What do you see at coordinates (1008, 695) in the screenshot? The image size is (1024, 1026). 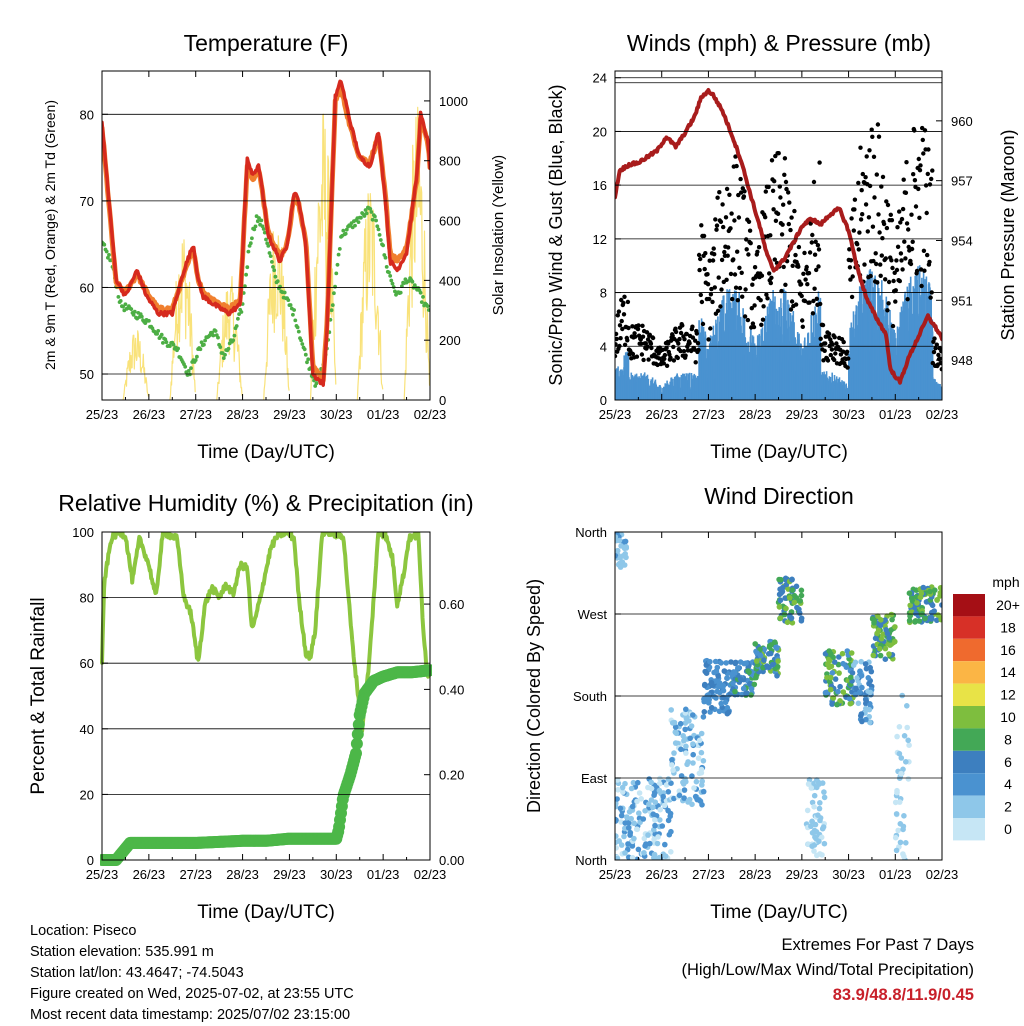 I see `colorbar-label: 12` at bounding box center [1008, 695].